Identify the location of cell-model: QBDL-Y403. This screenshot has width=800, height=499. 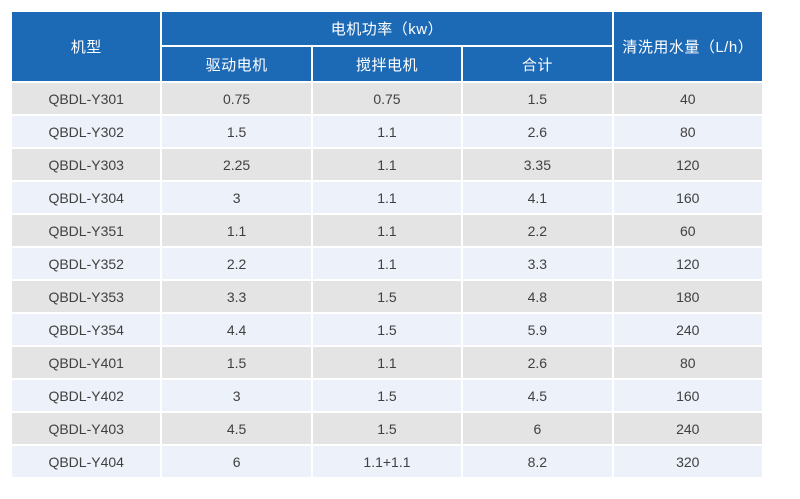
(86, 428).